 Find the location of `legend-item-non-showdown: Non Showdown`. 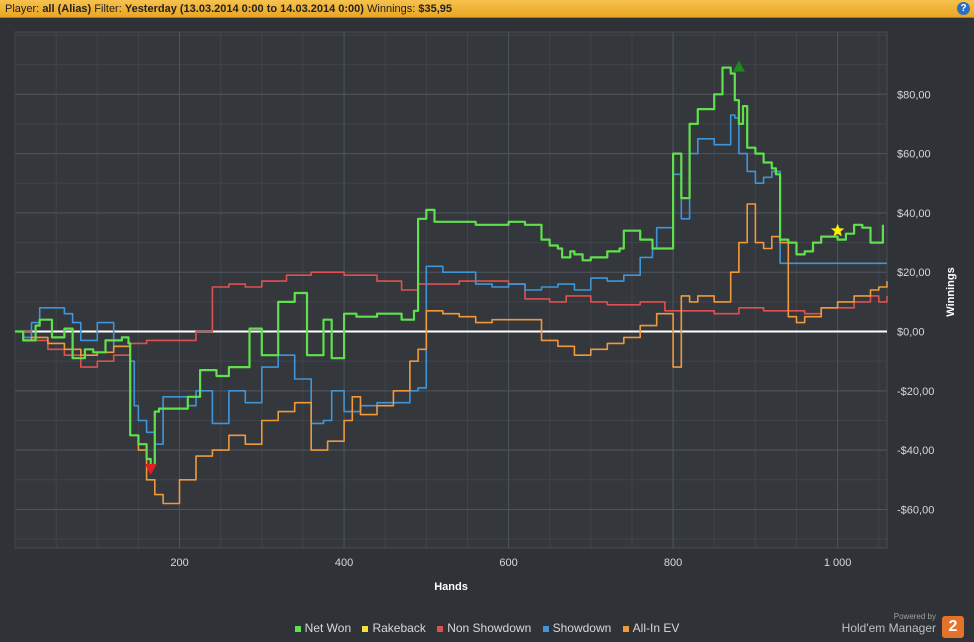

legend-item-non-showdown: Non Showdown is located at coordinates (484, 628).